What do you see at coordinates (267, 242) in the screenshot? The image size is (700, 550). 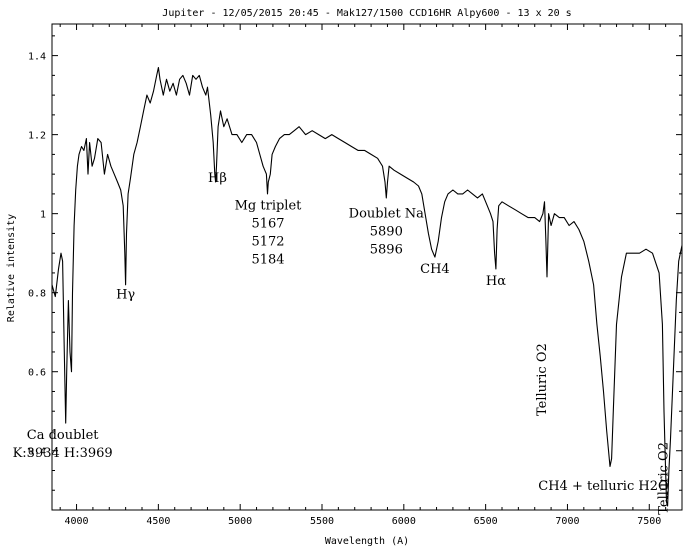 I see `annotation-label: 5172` at bounding box center [267, 242].